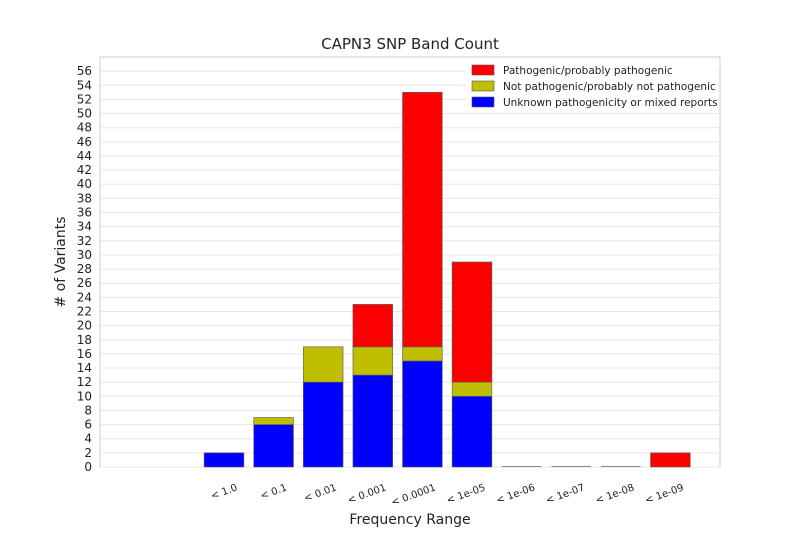 Image resolution: width=800 pixels, height=550 pixels. I want to click on chart-title: CAPN3 SNP Band Count, so click(410, 44).